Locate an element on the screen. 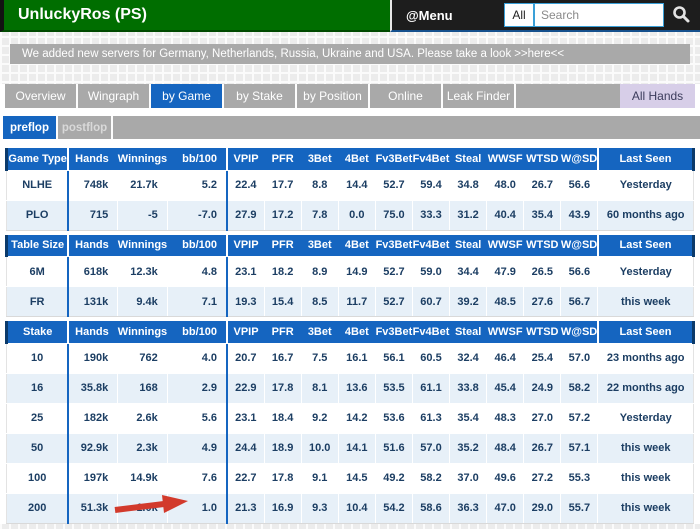 The width and height of the screenshot is (700, 529). stat-cell: 75.0 is located at coordinates (393, 215).